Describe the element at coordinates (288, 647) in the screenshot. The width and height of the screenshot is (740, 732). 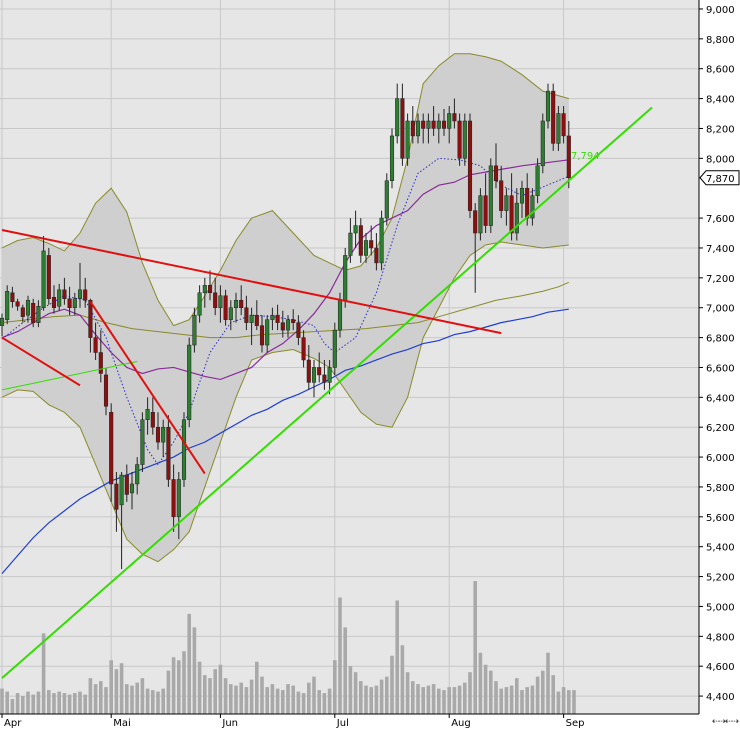
I see `volume-bars` at that location.